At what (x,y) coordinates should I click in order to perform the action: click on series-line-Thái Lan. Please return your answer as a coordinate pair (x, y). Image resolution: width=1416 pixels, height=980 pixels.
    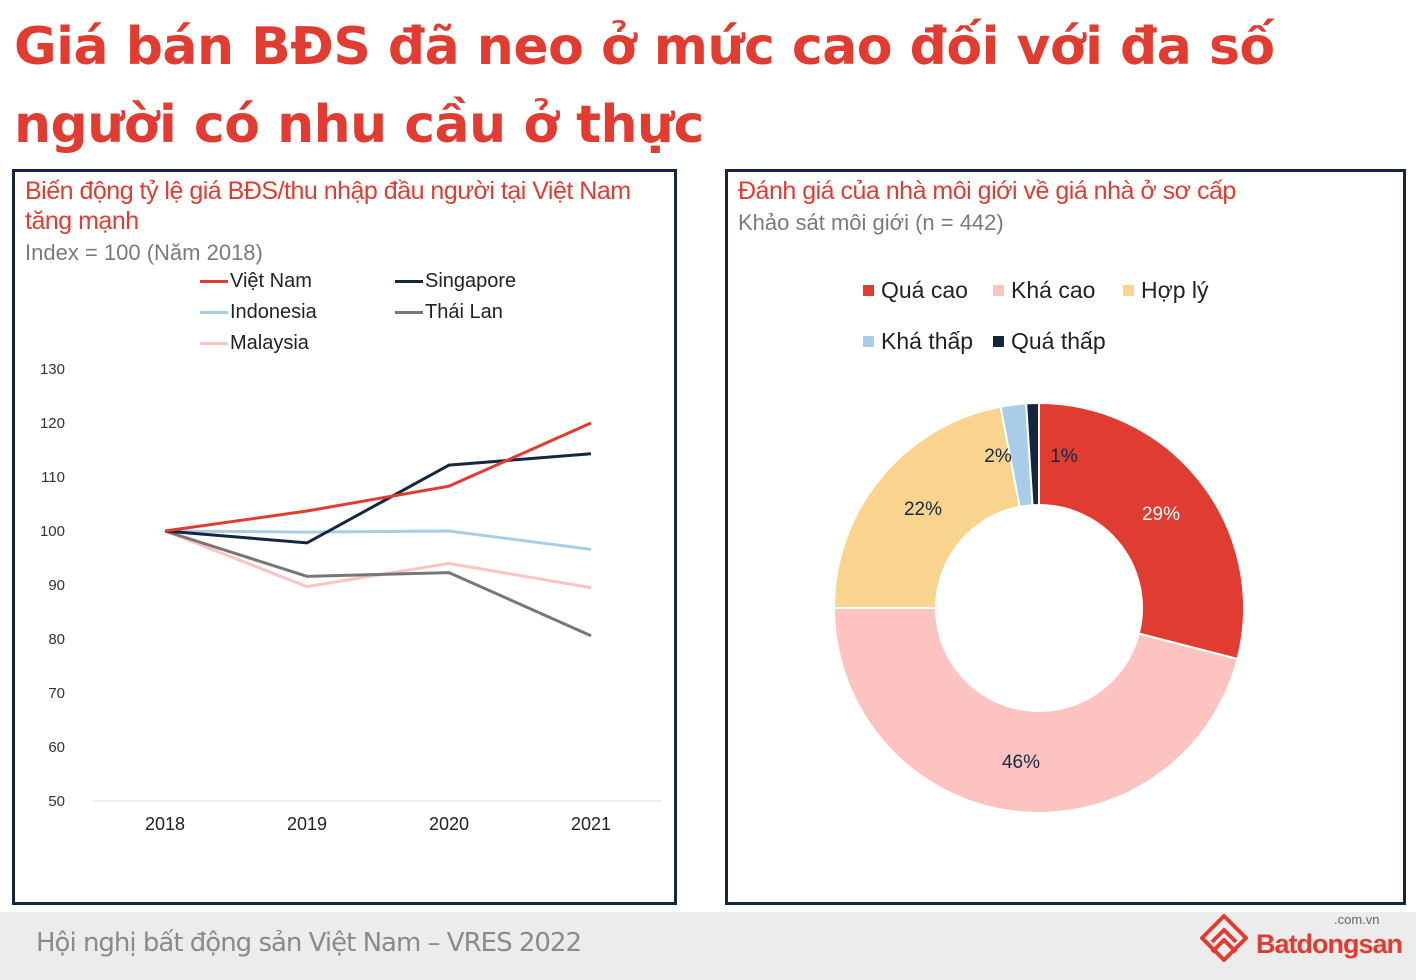
    Looking at the image, I should click on (378, 583).